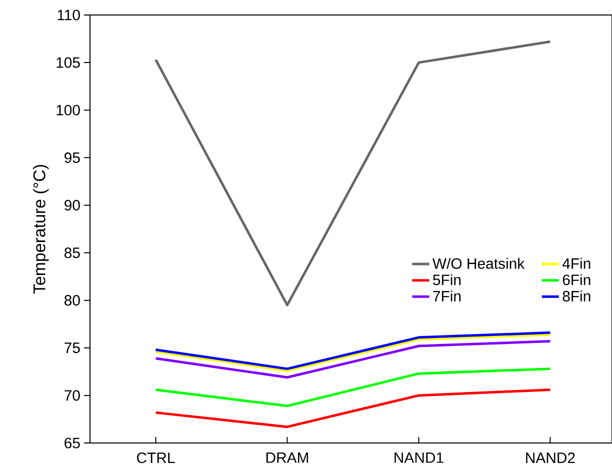 The image size is (612, 476). Describe the element at coordinates (68, 110) in the screenshot. I see `y-tick-label: 100` at that location.